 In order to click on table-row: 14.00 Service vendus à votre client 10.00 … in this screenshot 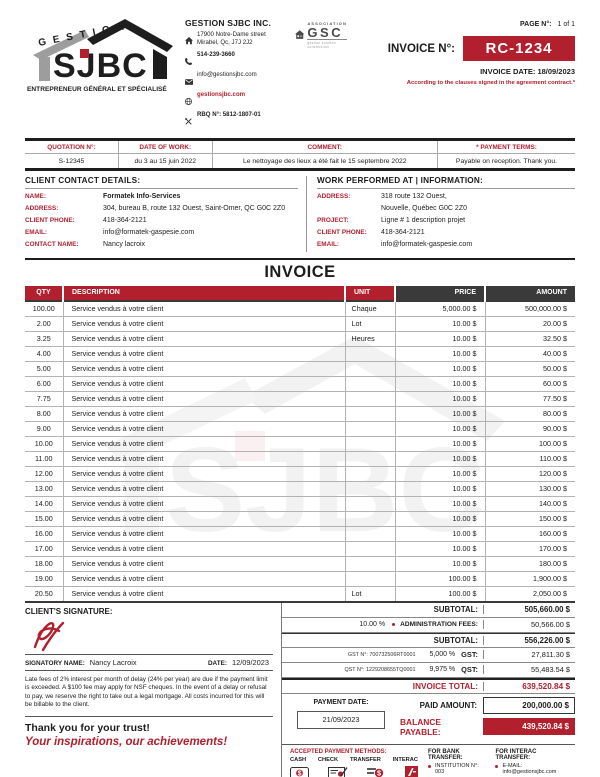, I will do `click(300, 504)`.